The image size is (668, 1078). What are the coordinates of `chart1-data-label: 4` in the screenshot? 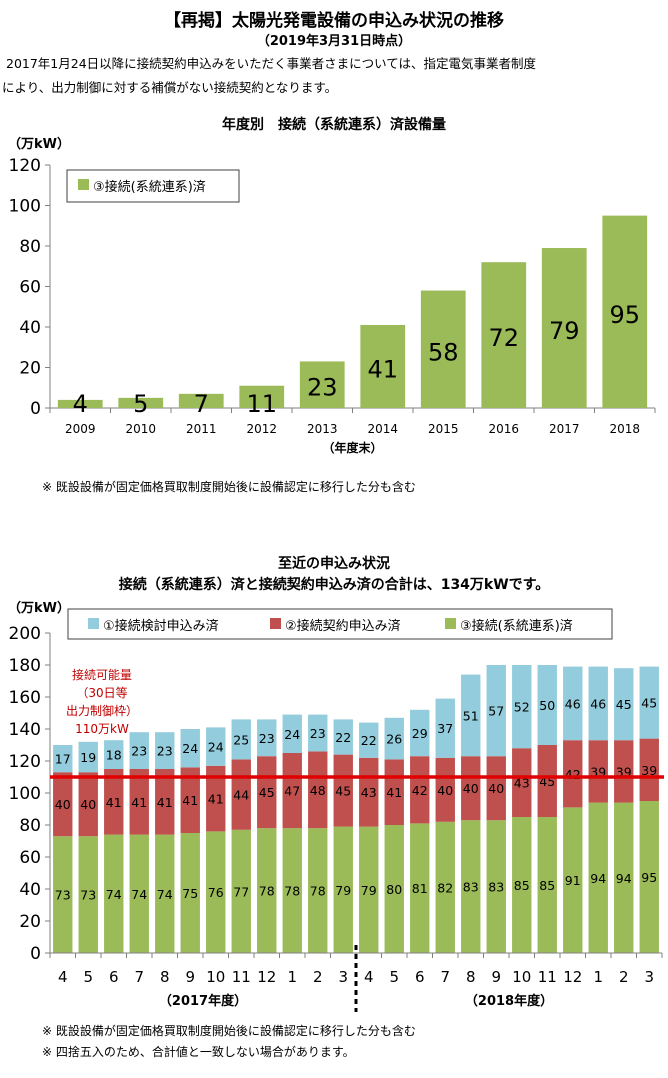 It's located at (80, 404).